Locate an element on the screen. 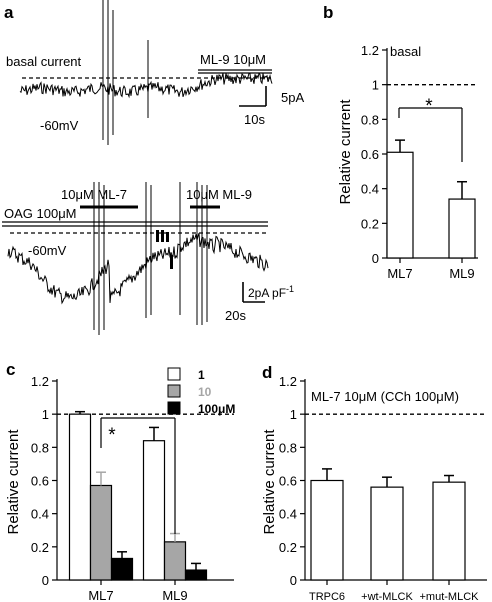 This screenshot has width=492, height=602. c-category-label: ML7 is located at coordinates (100, 595).